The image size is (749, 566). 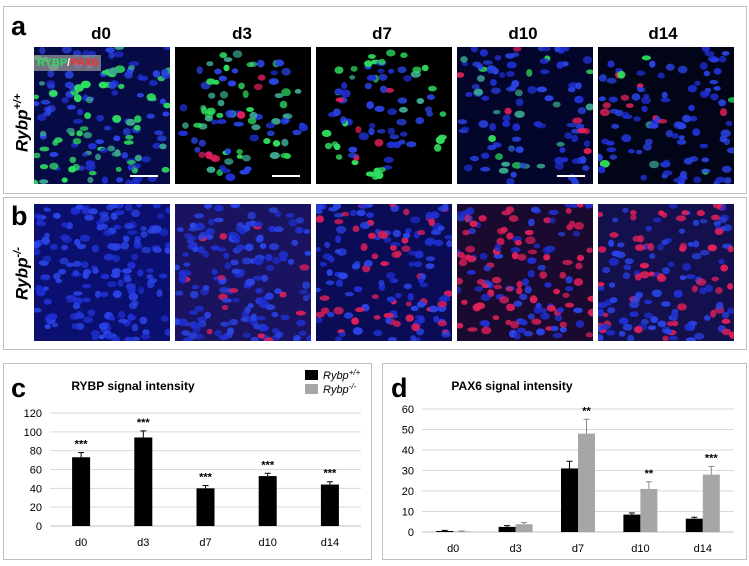 I want to click on channel-legend-overlay: RYBP/PAX6, so click(x=68, y=63).